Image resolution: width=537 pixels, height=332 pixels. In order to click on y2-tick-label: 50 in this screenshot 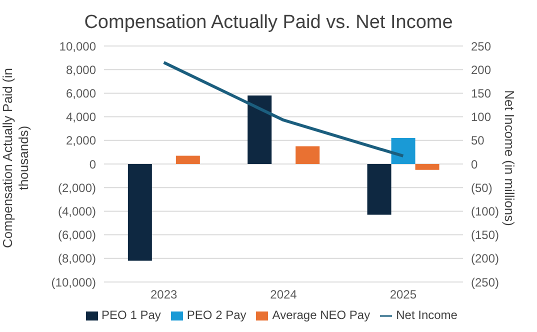, I will do `click(478, 141)`.